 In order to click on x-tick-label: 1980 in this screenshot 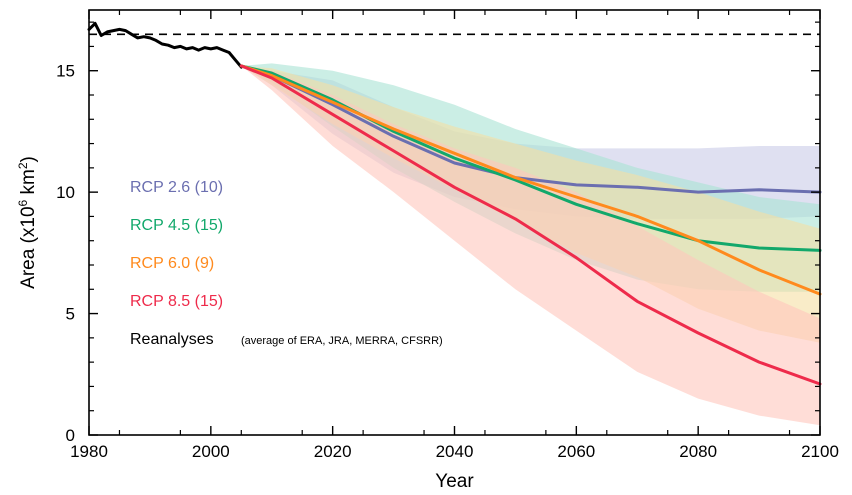, I will do `click(89, 451)`.